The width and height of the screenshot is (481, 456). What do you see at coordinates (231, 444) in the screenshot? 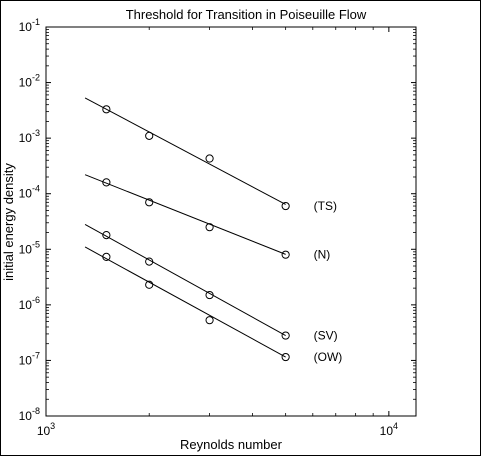
I see `x-axis-label: Reynolds number` at bounding box center [231, 444].